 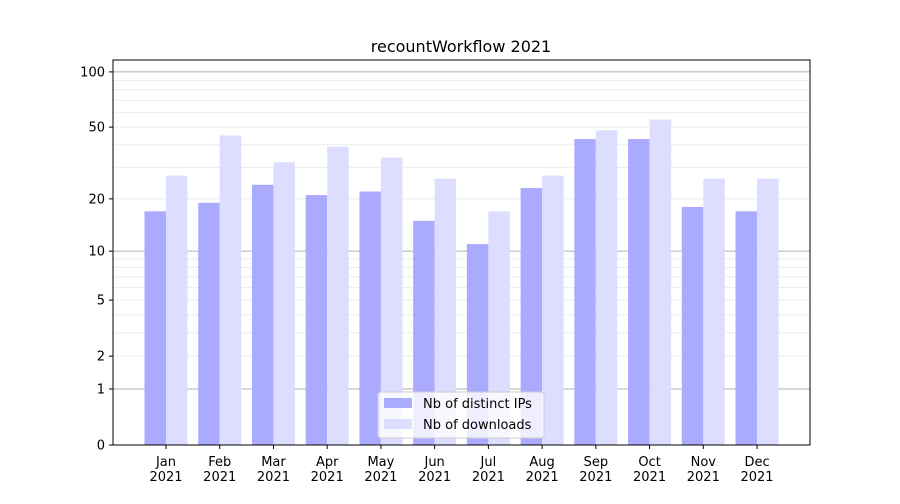 I want to click on y-axis: 0 1 2 5 10 20 50 100, so click(x=96, y=259).